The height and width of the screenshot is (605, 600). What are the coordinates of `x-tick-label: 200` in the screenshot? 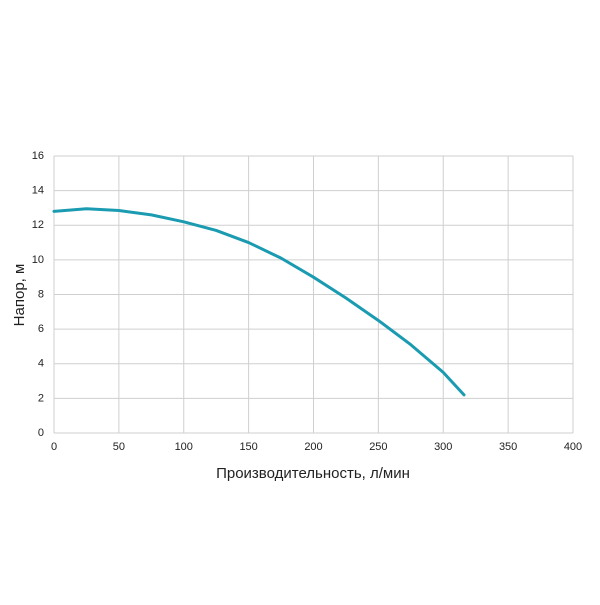 It's located at (313, 447).